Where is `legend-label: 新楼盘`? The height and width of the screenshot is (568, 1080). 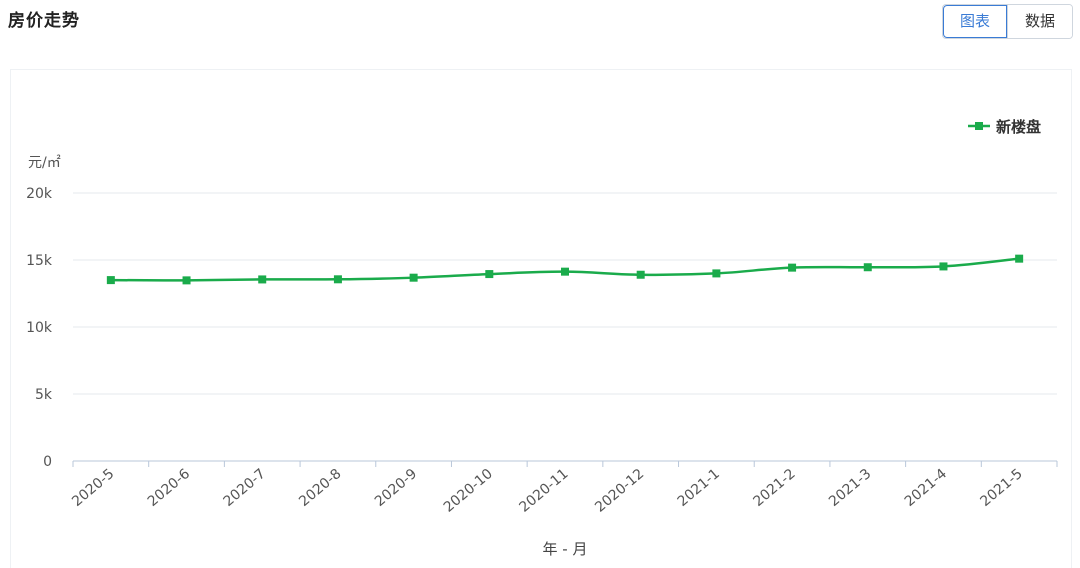 legend-label: 新楼盘 is located at coordinates (1018, 127).